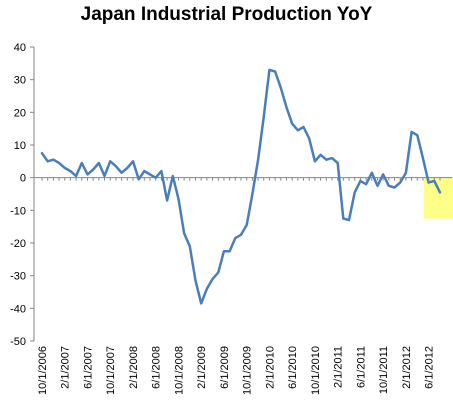 The height and width of the screenshot is (414, 453). I want to click on x-tick-label: 10/1/2006, so click(43, 370).